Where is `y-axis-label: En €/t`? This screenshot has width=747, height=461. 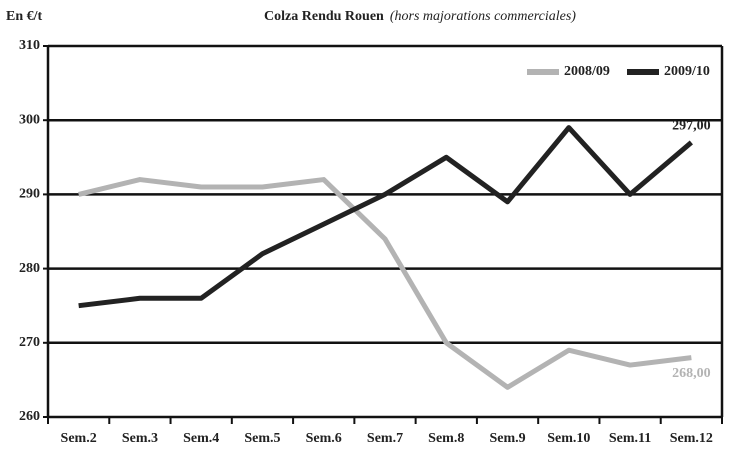
y-axis-label: En €/t is located at coordinates (24, 16).